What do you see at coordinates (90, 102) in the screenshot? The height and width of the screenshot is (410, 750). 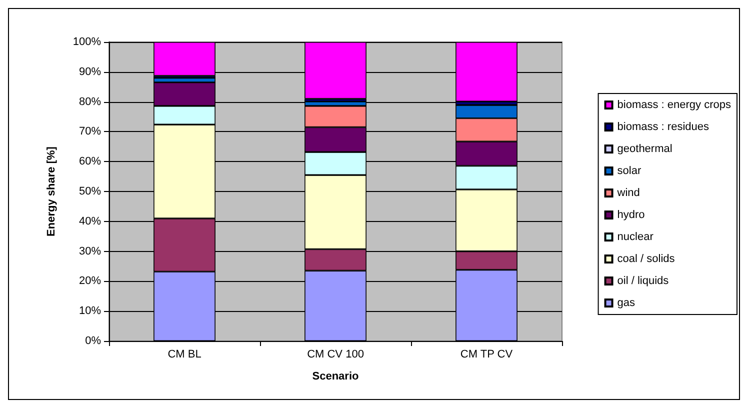 I see `y-tick-label: 80%` at bounding box center [90, 102].